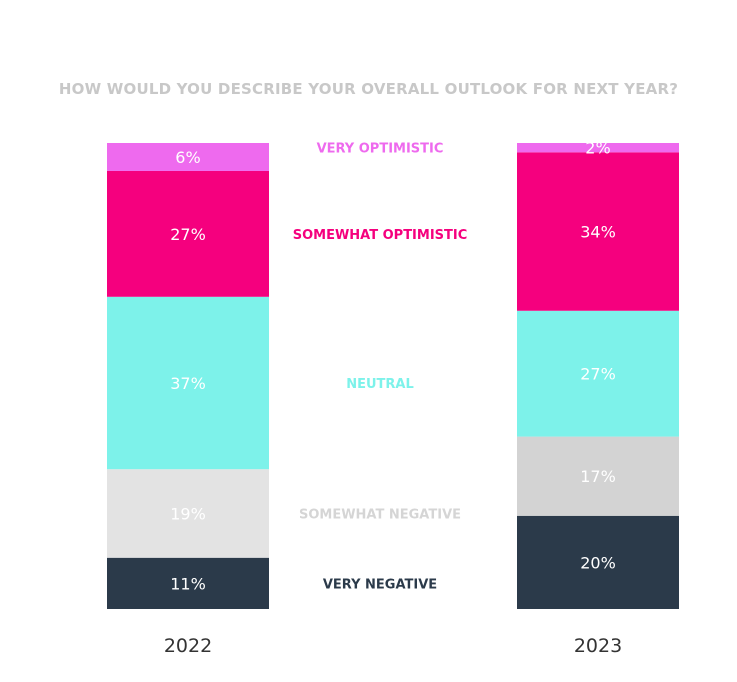 The height and width of the screenshot is (682, 737). I want to click on data-label-very-negative-2022: 11%, so click(188, 583).